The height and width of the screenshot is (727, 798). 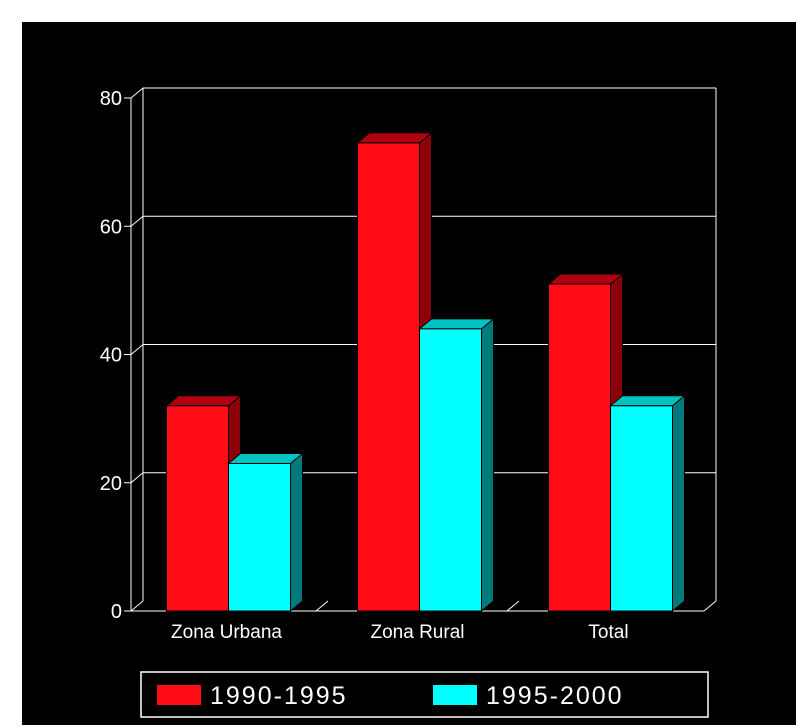 What do you see at coordinates (226, 632) in the screenshot?
I see `x-tick-label: Zona Urbana` at bounding box center [226, 632].